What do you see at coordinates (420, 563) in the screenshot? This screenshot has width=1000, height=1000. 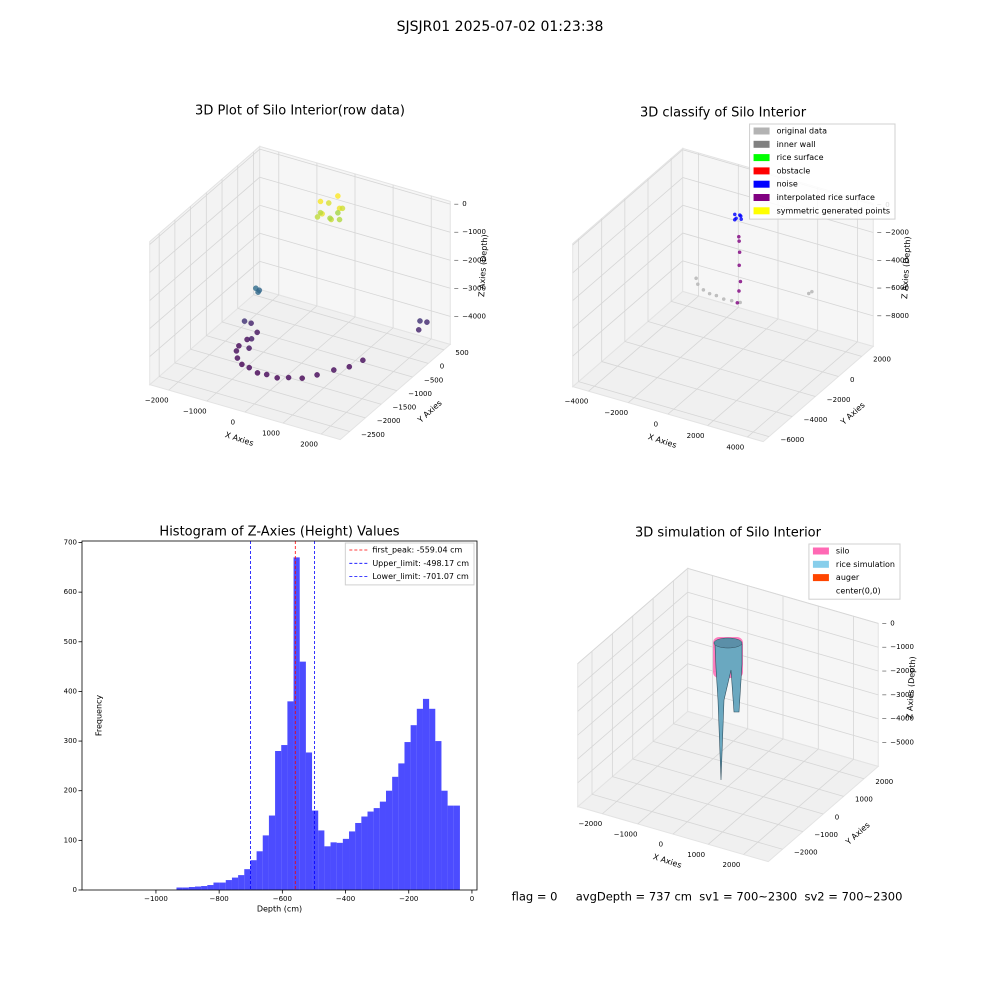 I see `legend-label: Upper_limit: -498.17 cm` at bounding box center [420, 563].